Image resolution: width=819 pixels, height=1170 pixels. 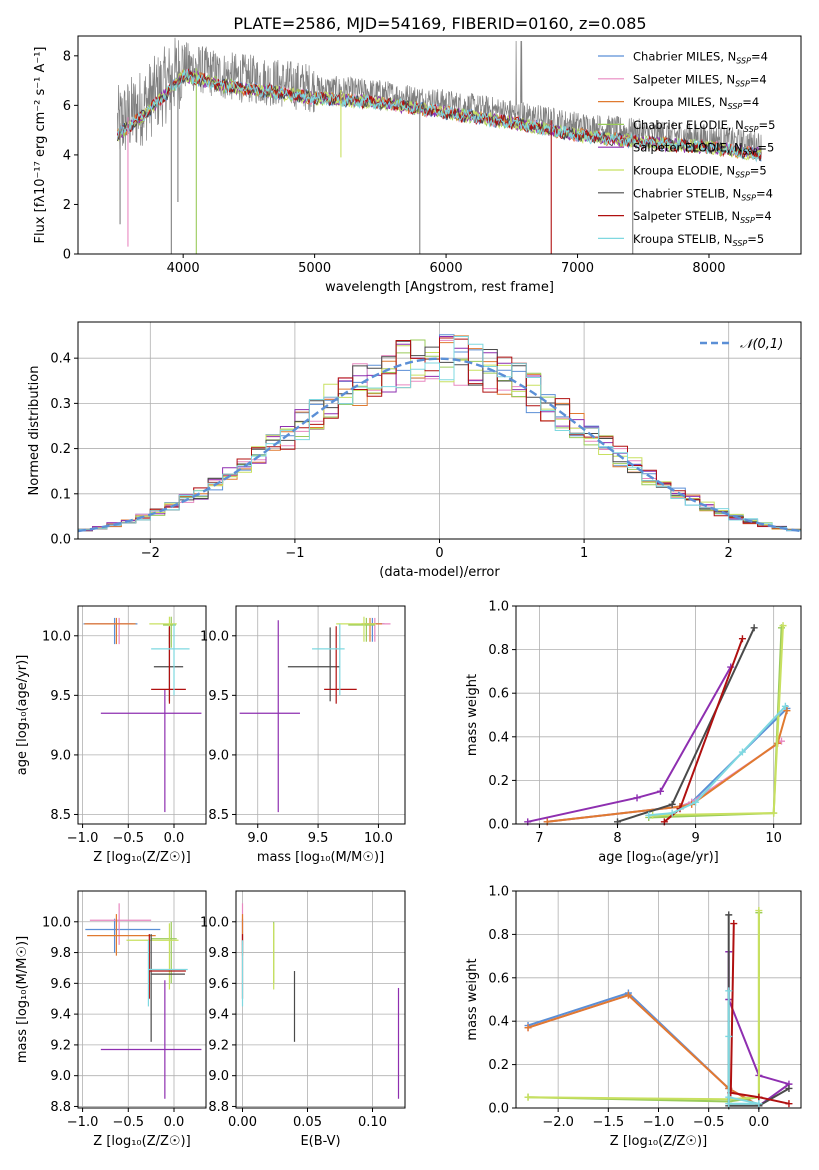 What do you see at coordinates (761, 344) in the screenshot?
I see `legend-label-normal: 𝒩(0,1)` at bounding box center [761, 344].